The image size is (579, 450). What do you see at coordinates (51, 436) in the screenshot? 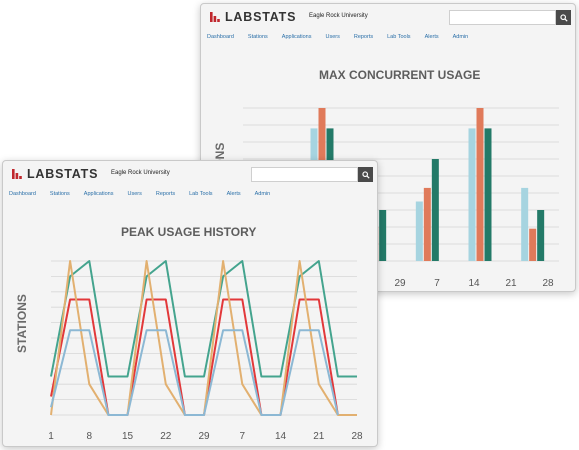
I see `x-tick-label: 1` at bounding box center [51, 436].